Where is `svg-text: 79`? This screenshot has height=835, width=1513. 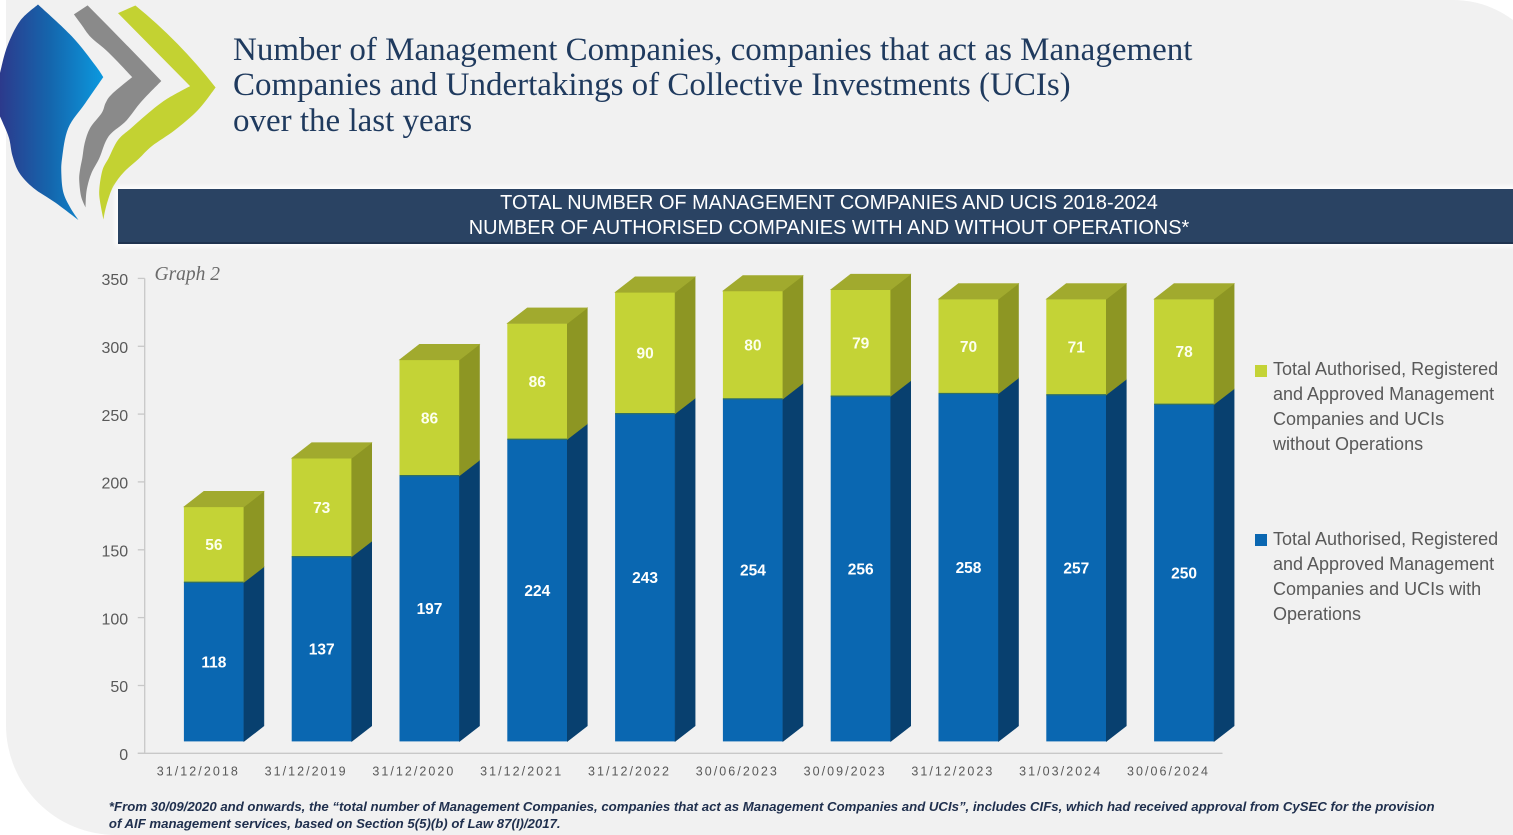 svg-text: 79 is located at coordinates (861, 343).